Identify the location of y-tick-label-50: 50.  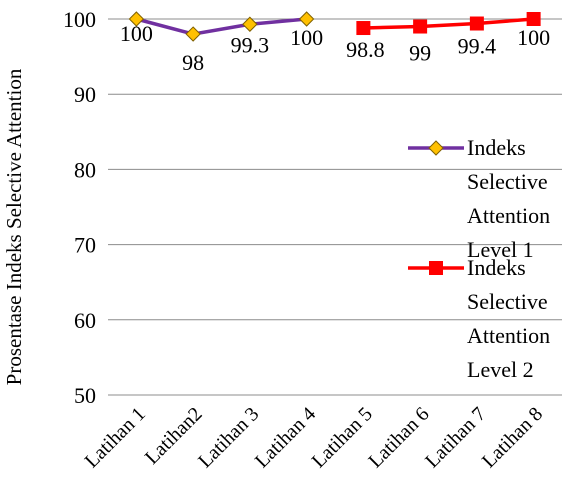
(85, 395).